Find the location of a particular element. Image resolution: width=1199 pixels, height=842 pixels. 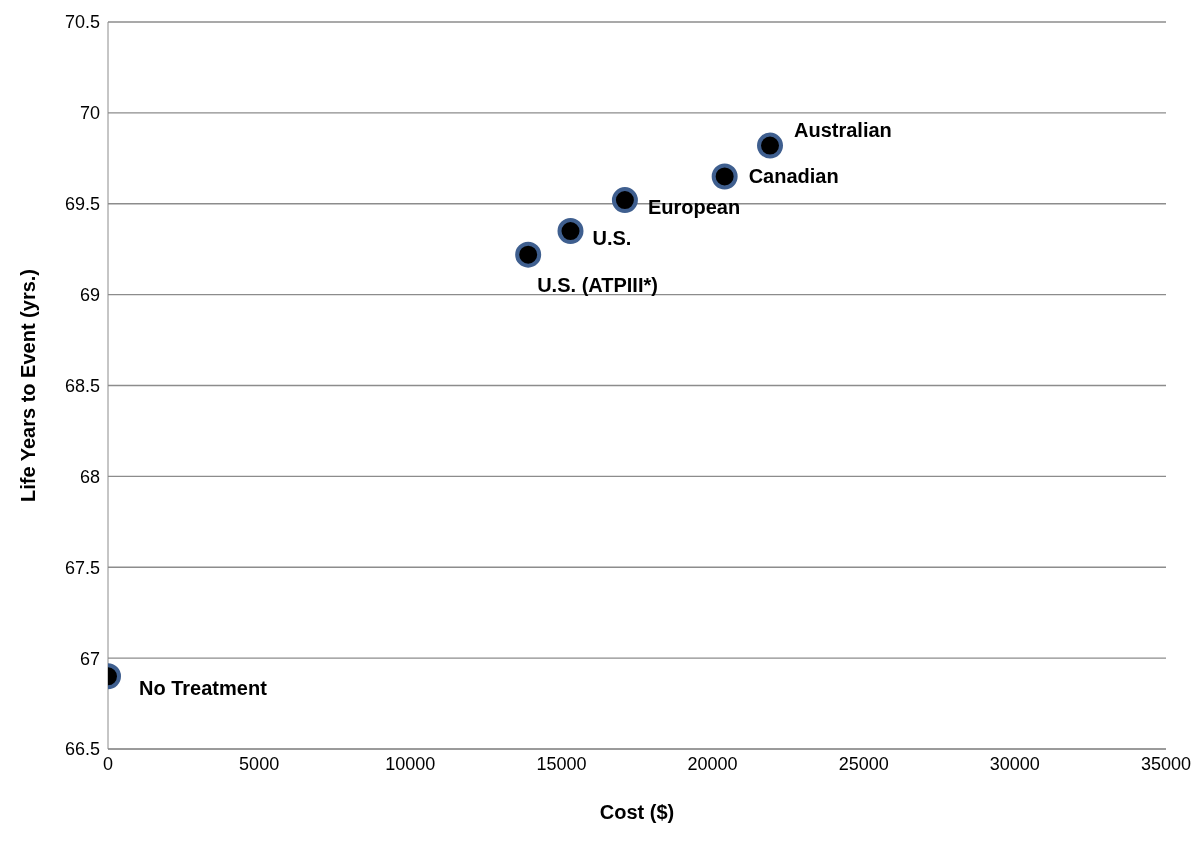

annotation: U.S. is located at coordinates (612, 238).